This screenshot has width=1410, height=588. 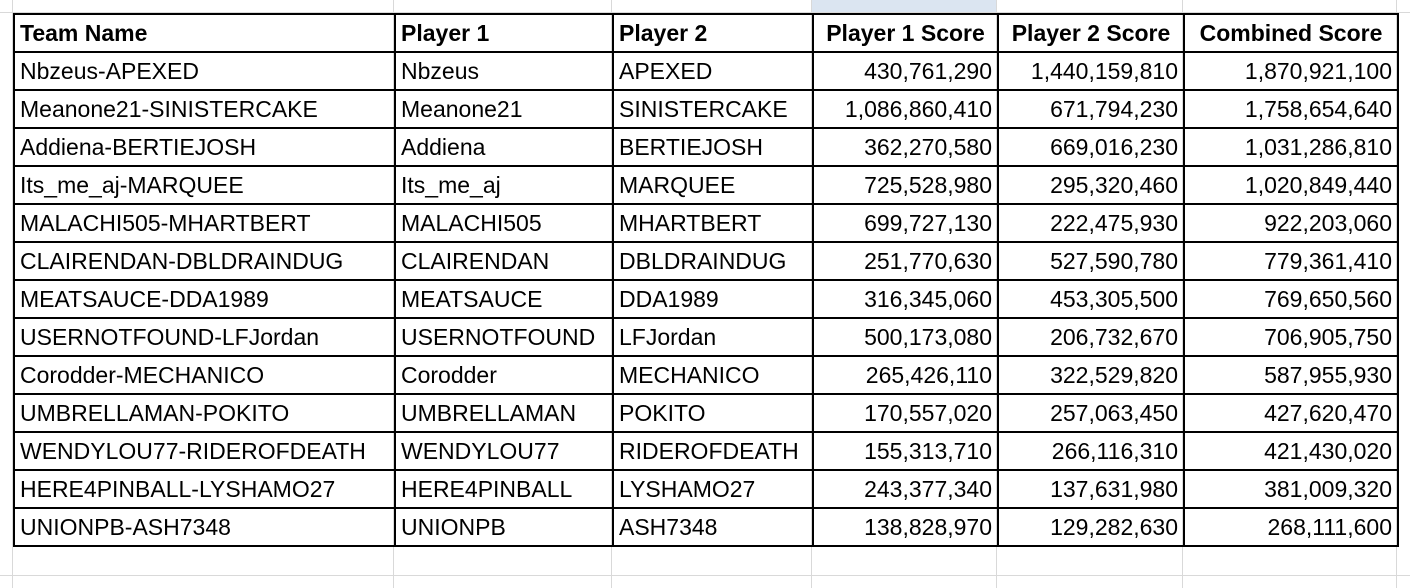 I want to click on team-name-cell: Addiena-BERTIEJOSH, so click(x=204, y=147).